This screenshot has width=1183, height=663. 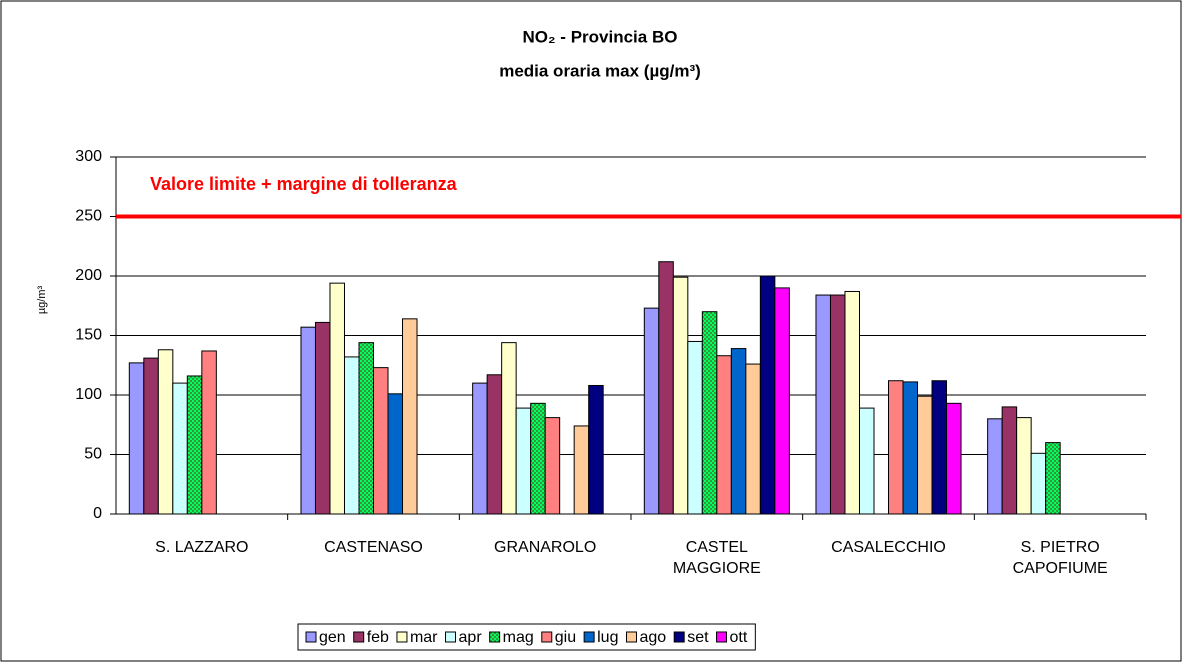 What do you see at coordinates (607, 637) in the screenshot?
I see `legend-label: lug` at bounding box center [607, 637].